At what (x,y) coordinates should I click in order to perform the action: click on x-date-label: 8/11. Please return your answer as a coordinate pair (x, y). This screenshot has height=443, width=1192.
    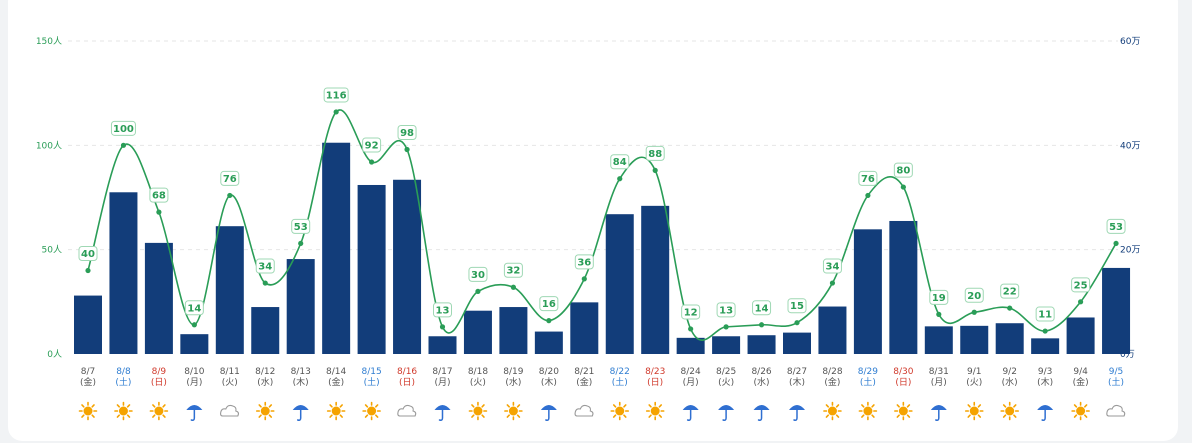
    Looking at the image, I should click on (230, 372).